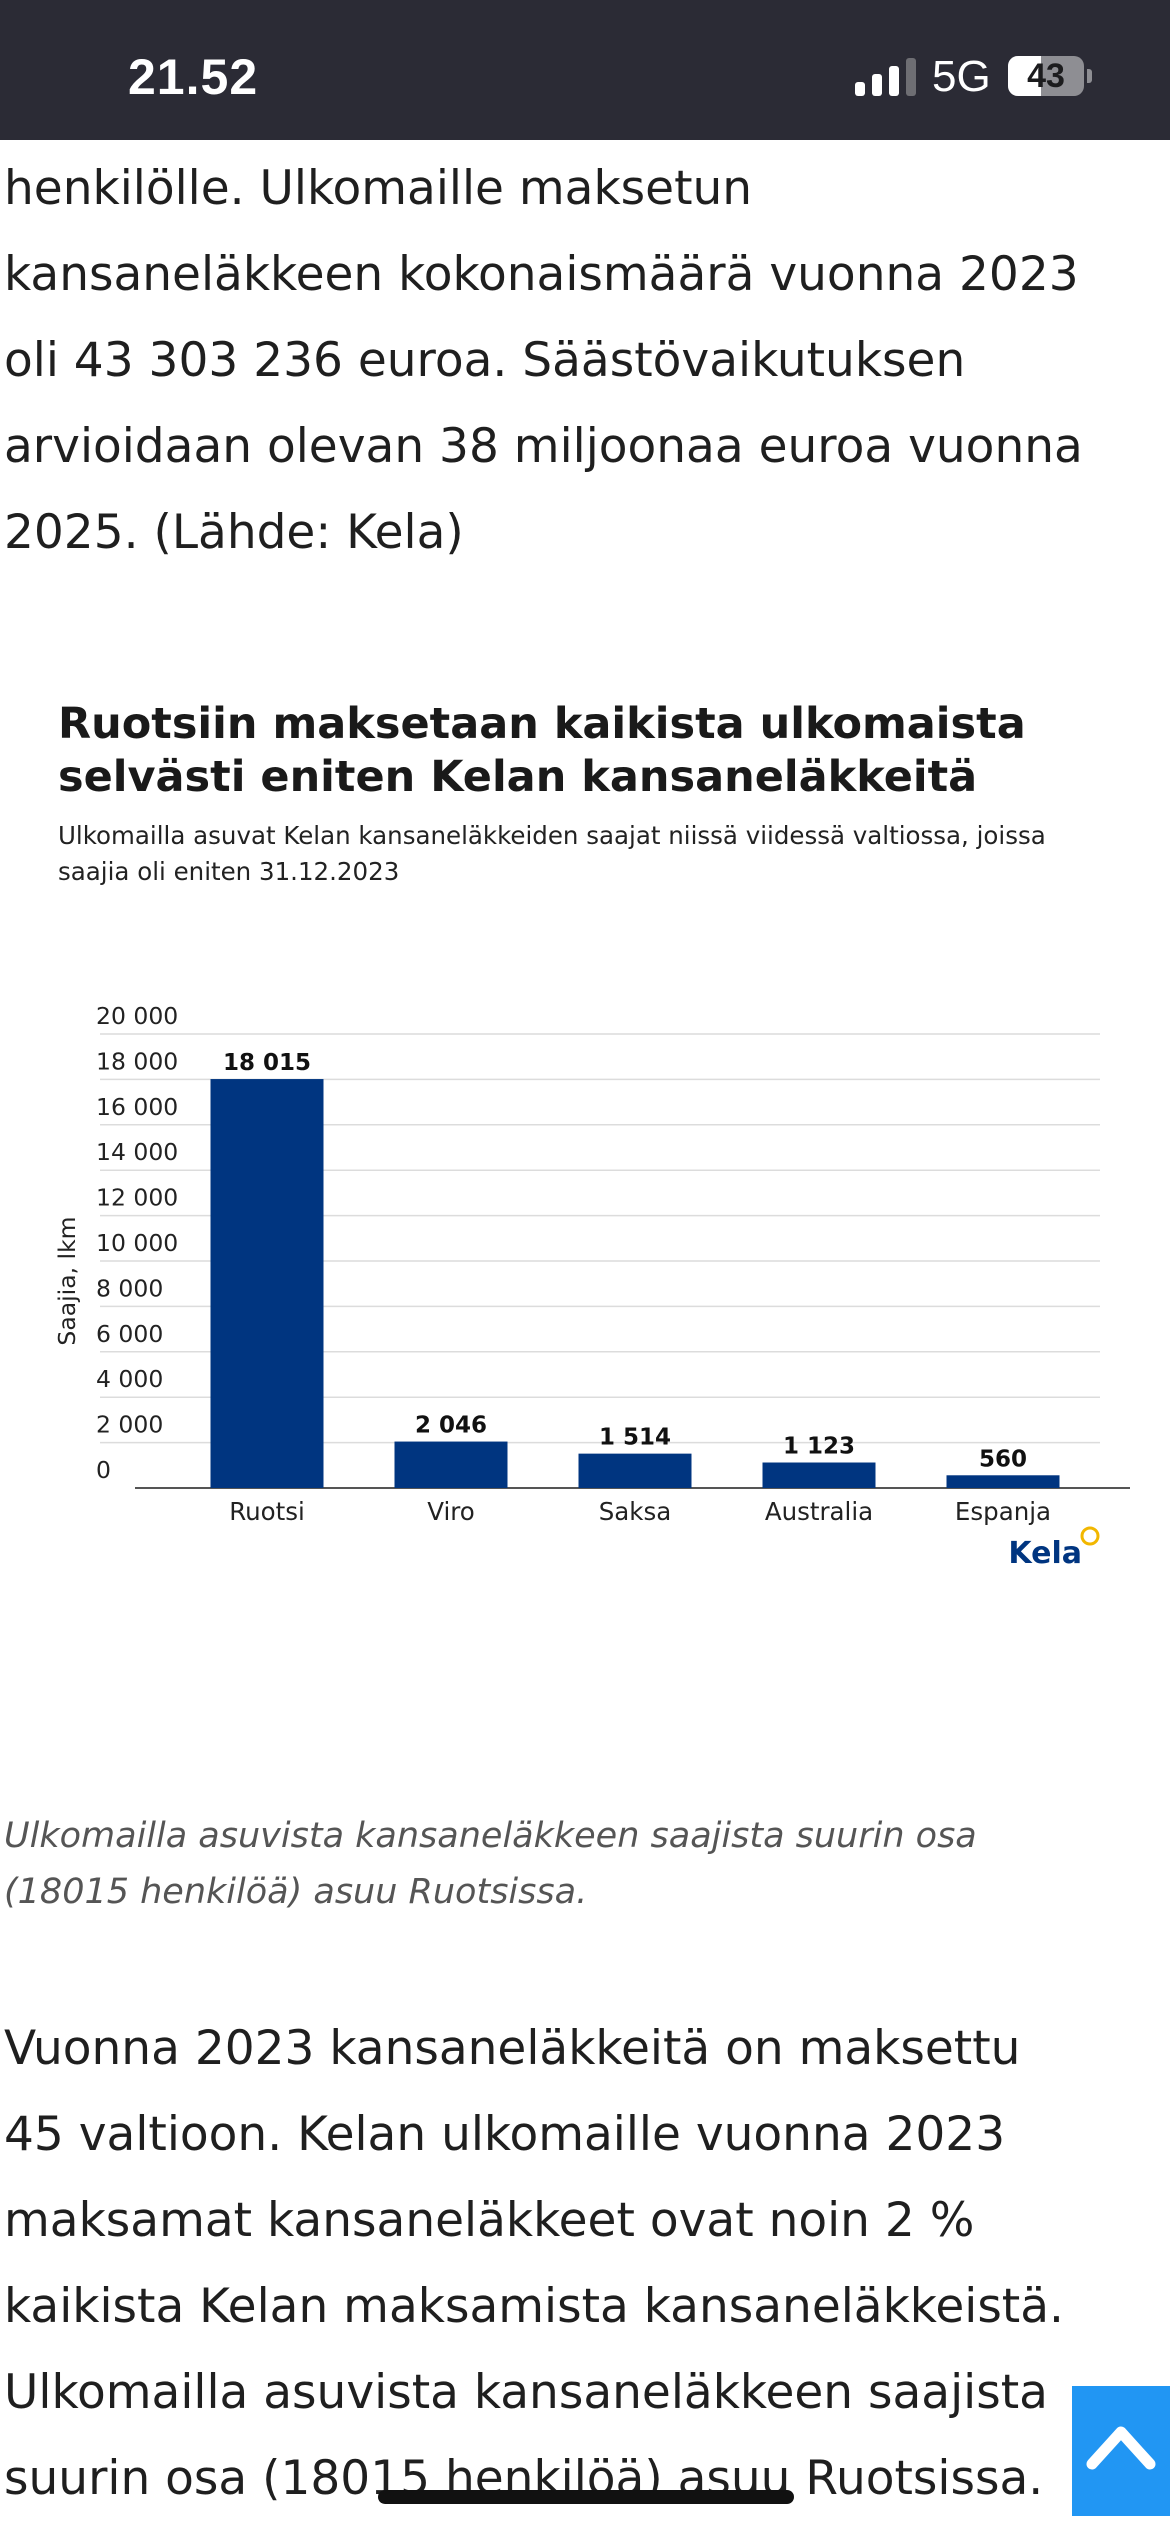  Describe the element at coordinates (129, 1334) in the screenshot. I see `y-tick-label: 6 000` at that location.